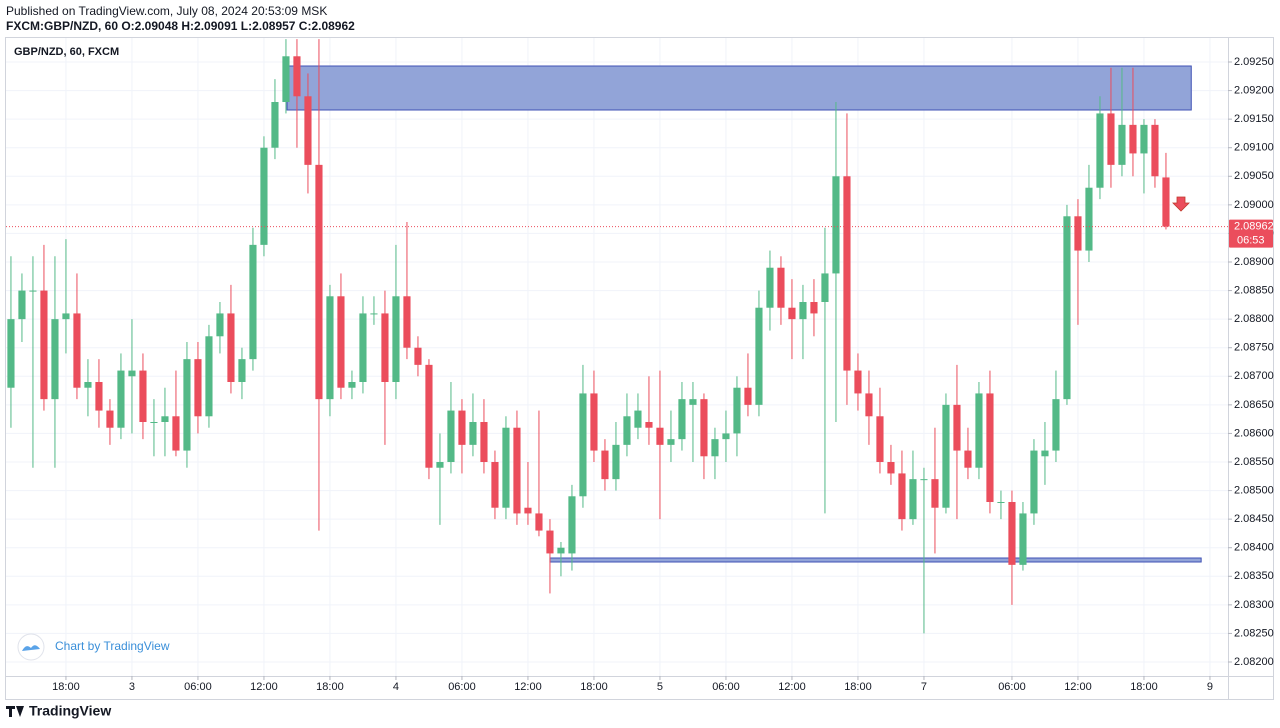 The width and height of the screenshot is (1280, 728). I want to click on sell-arrow, so click(1181, 204).